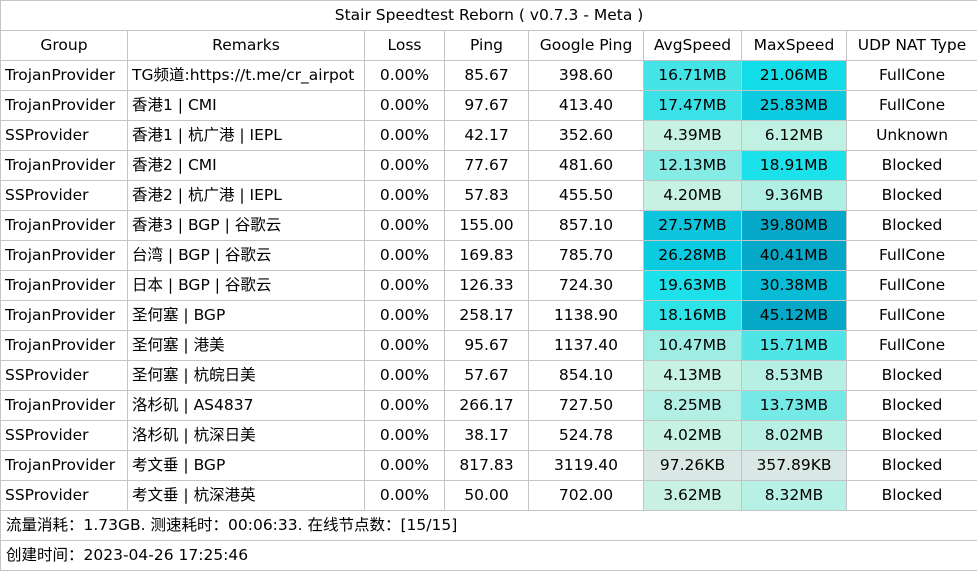  I want to click on column-header-ping: Ping, so click(487, 46).